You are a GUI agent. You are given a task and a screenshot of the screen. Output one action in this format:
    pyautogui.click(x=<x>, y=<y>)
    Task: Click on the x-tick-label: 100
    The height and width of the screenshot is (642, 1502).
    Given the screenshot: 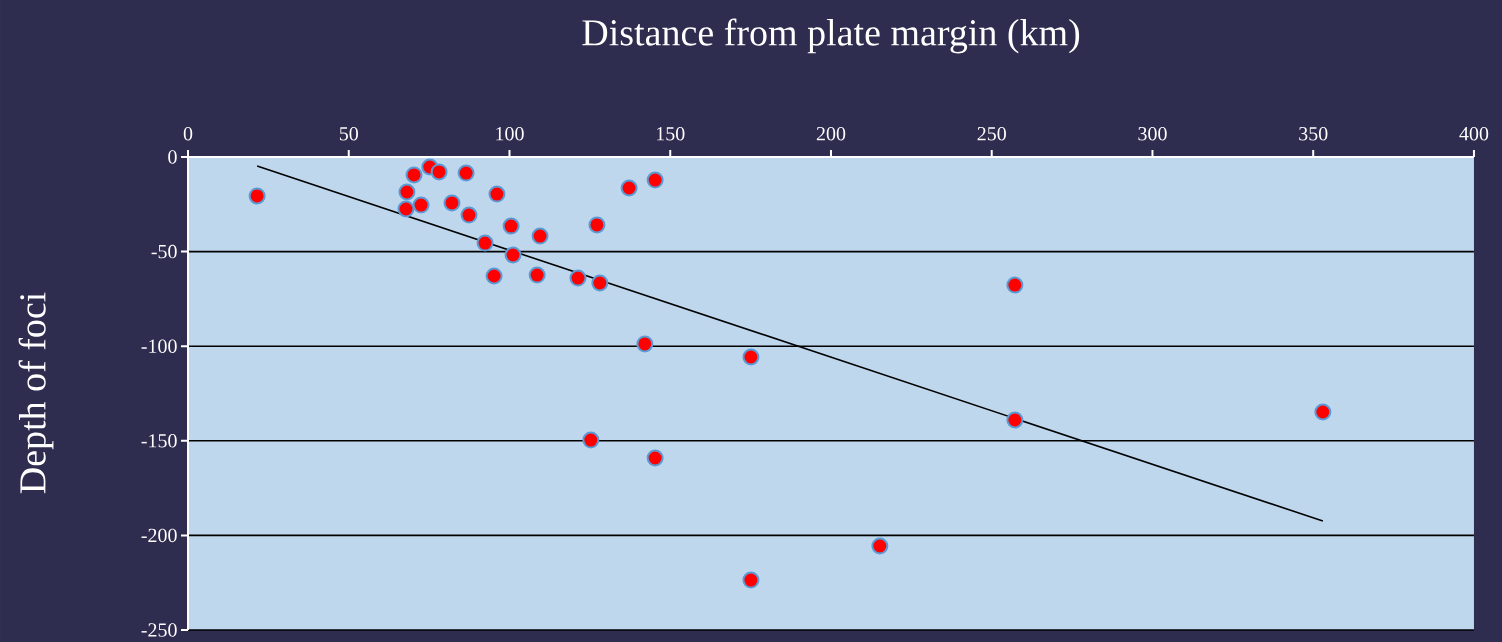 What is the action you would take?
    pyautogui.click(x=510, y=133)
    